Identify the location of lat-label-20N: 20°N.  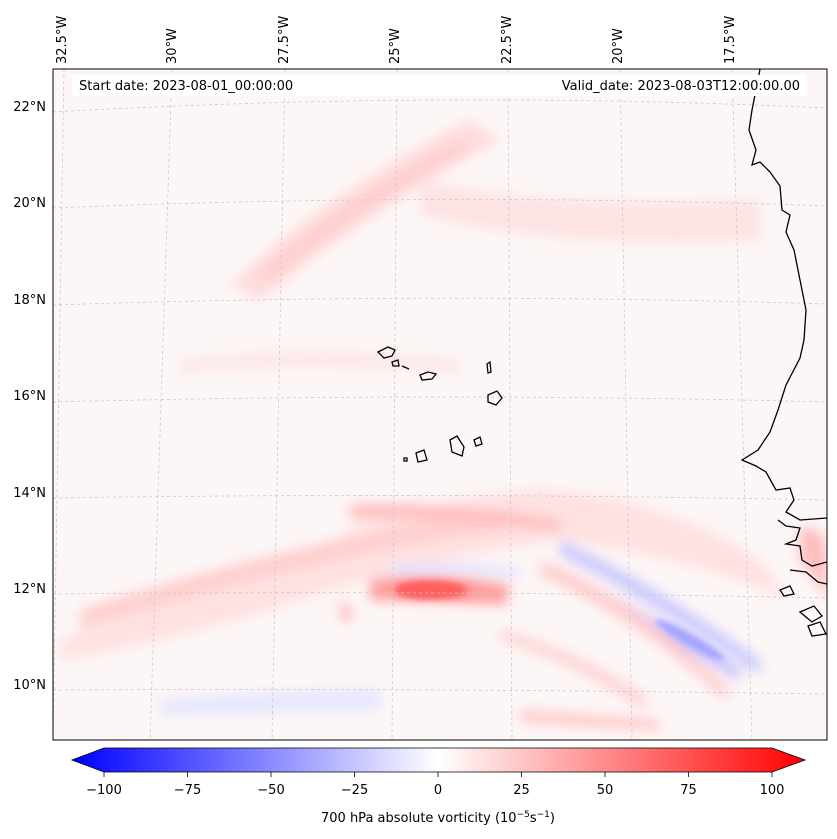
(29, 203).